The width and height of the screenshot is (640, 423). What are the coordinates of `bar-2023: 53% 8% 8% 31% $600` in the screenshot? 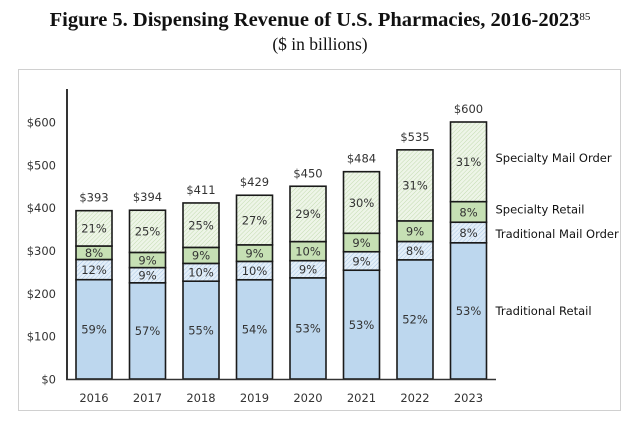 It's located at (468, 241).